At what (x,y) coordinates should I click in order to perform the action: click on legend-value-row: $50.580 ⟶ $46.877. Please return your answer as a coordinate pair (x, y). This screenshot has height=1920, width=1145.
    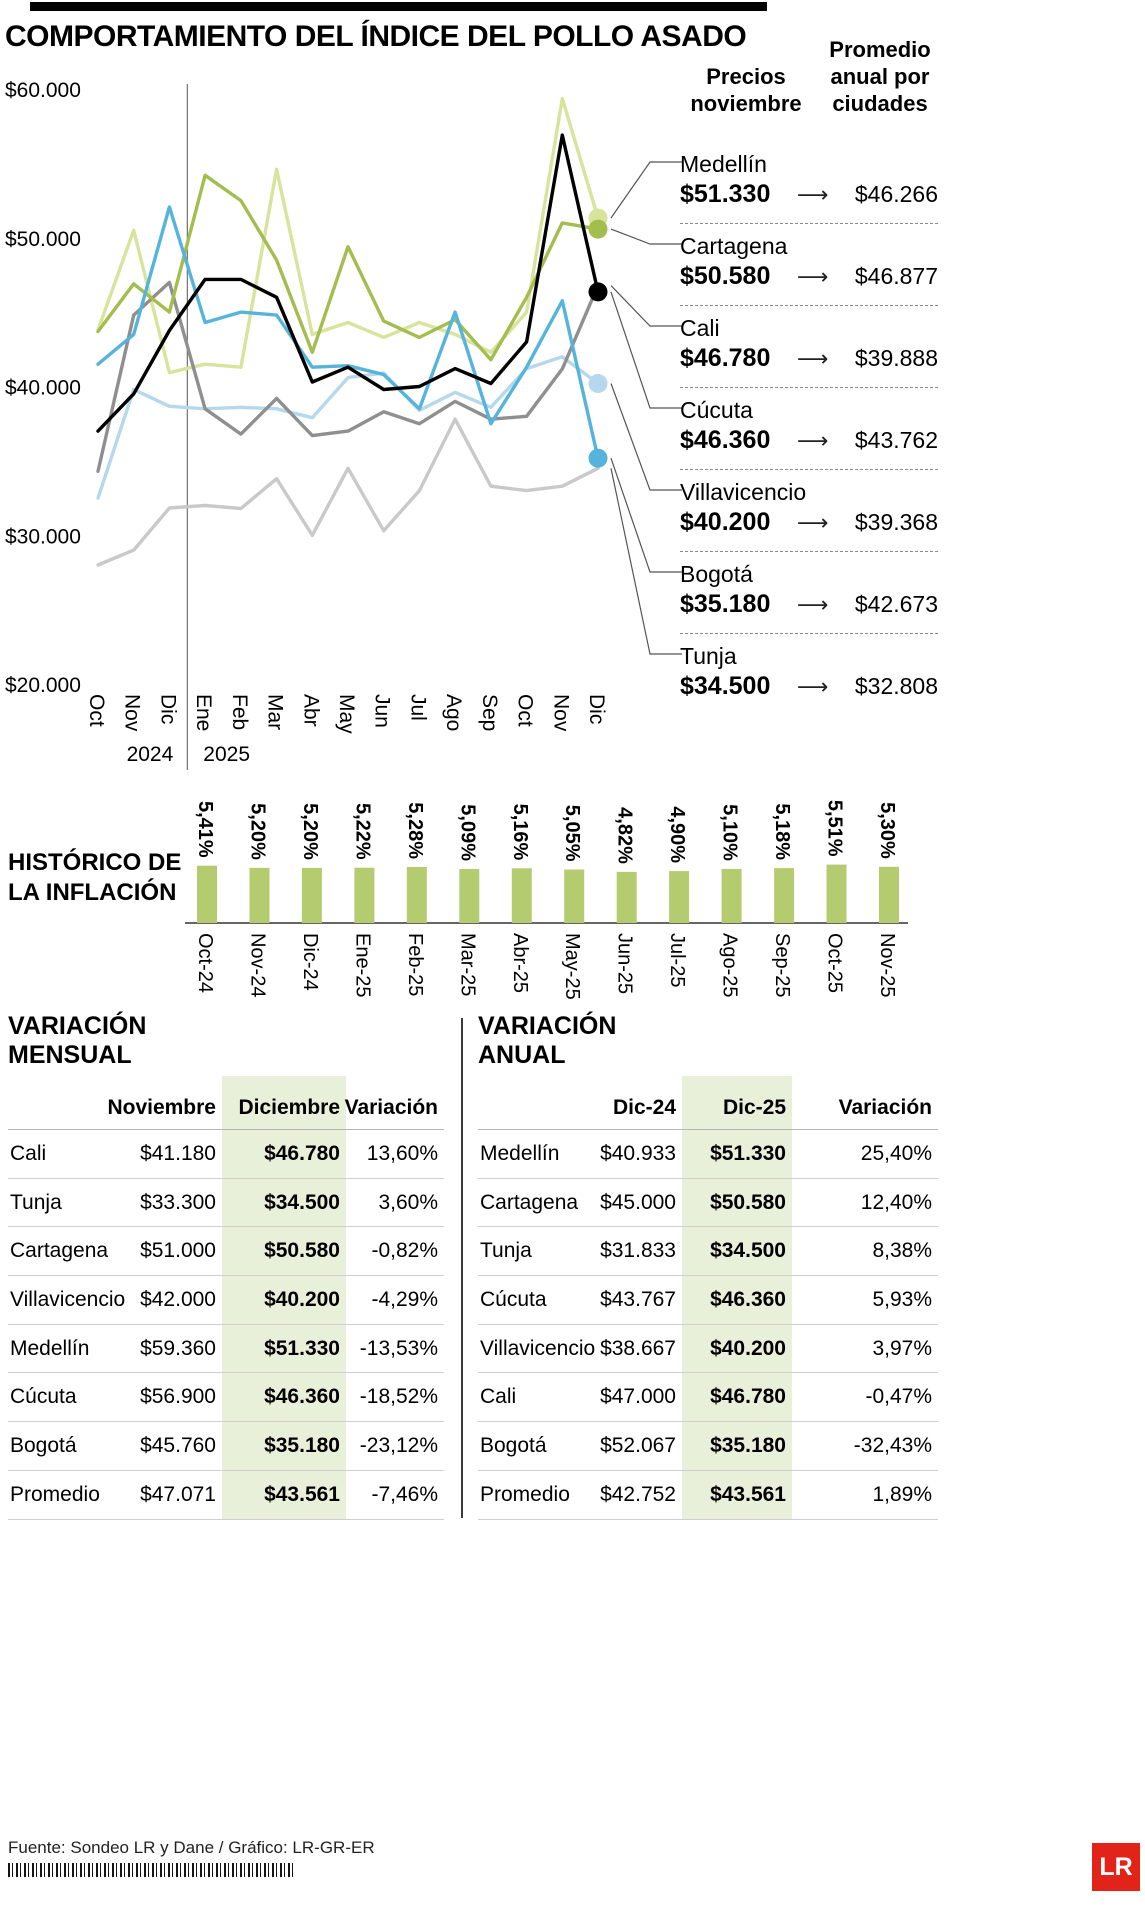
    Looking at the image, I should click on (809, 276).